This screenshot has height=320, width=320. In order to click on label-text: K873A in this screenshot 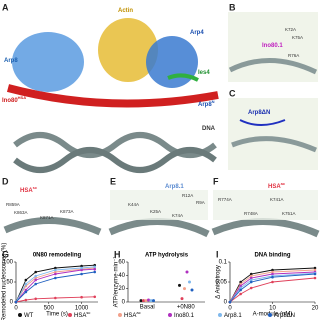, I will do `click(67, 211)`.